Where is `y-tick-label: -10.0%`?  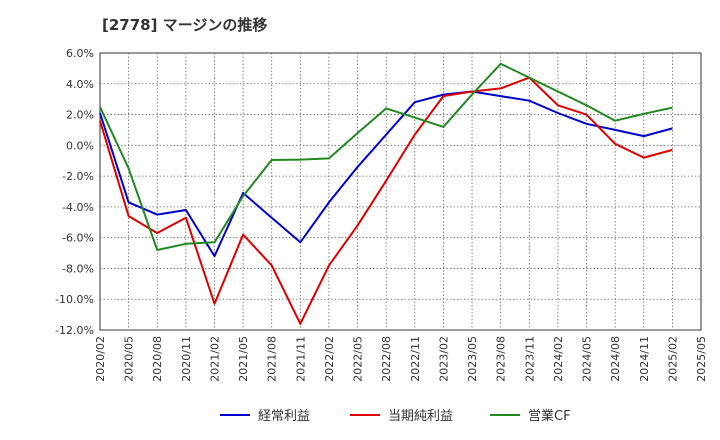 y-tick-label: -10.0% is located at coordinates (74, 299).